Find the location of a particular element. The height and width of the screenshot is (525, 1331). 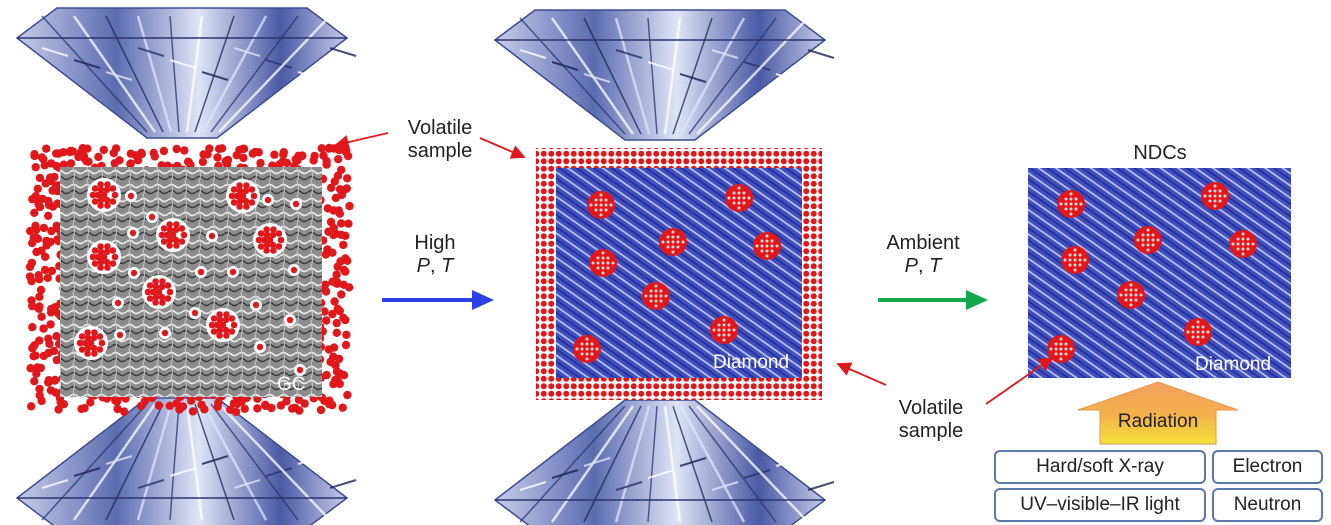

radiation-arrow-icon is located at coordinates (1158, 413).